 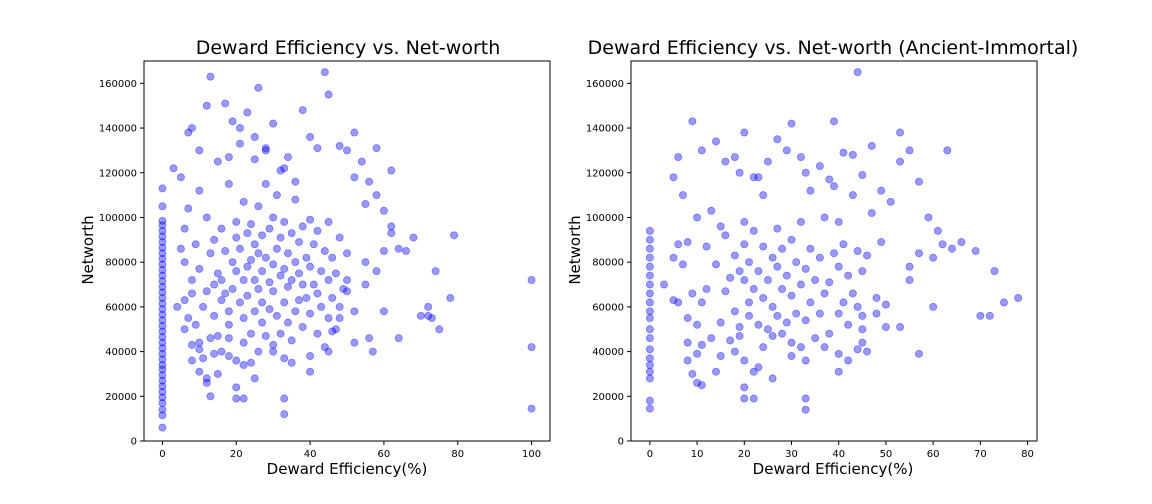 I want to click on x-tick-label-right-7: 70, so click(x=980, y=454).